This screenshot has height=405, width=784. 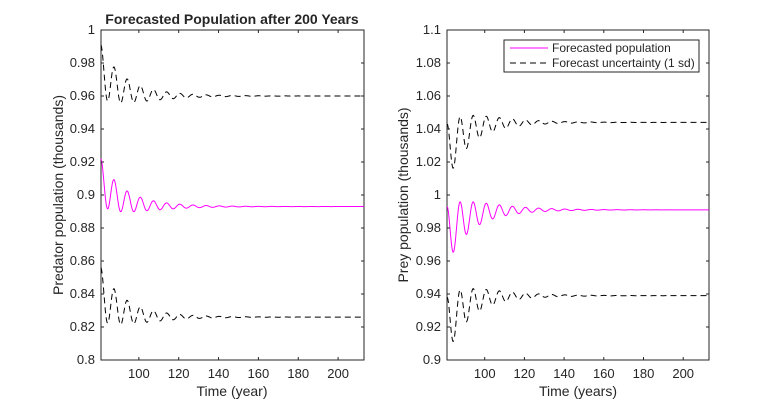 I want to click on y-tick-label: 1.04, so click(x=428, y=128).